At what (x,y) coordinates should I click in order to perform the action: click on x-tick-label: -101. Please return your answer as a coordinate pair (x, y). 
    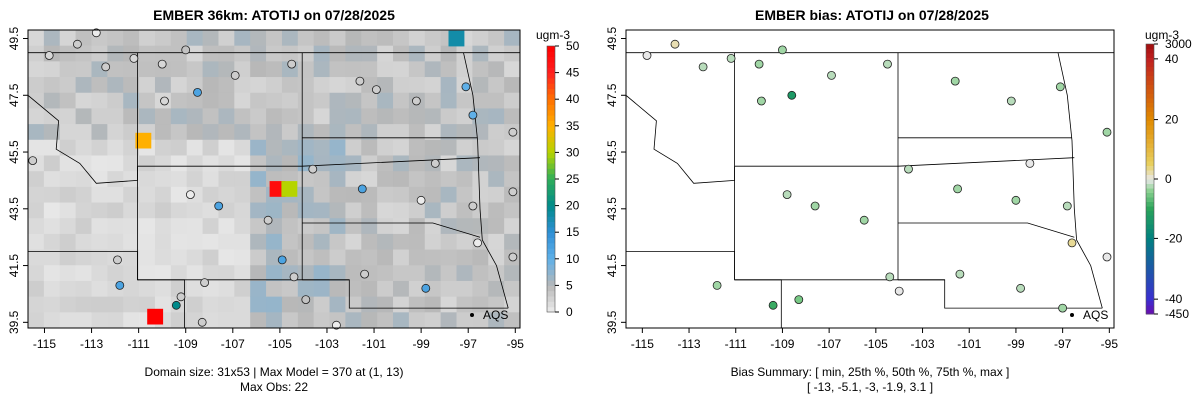
    Looking at the image, I should click on (374, 344).